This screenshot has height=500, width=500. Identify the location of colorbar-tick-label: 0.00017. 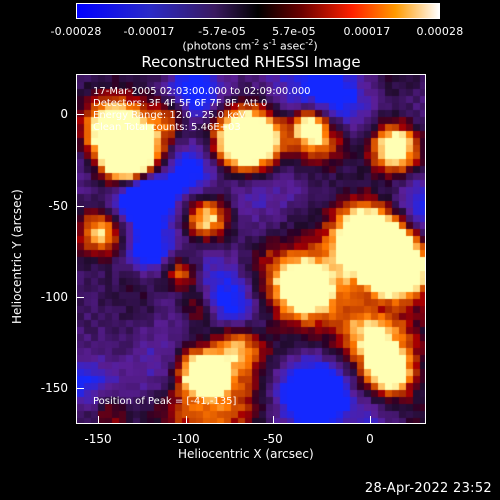
(367, 31).